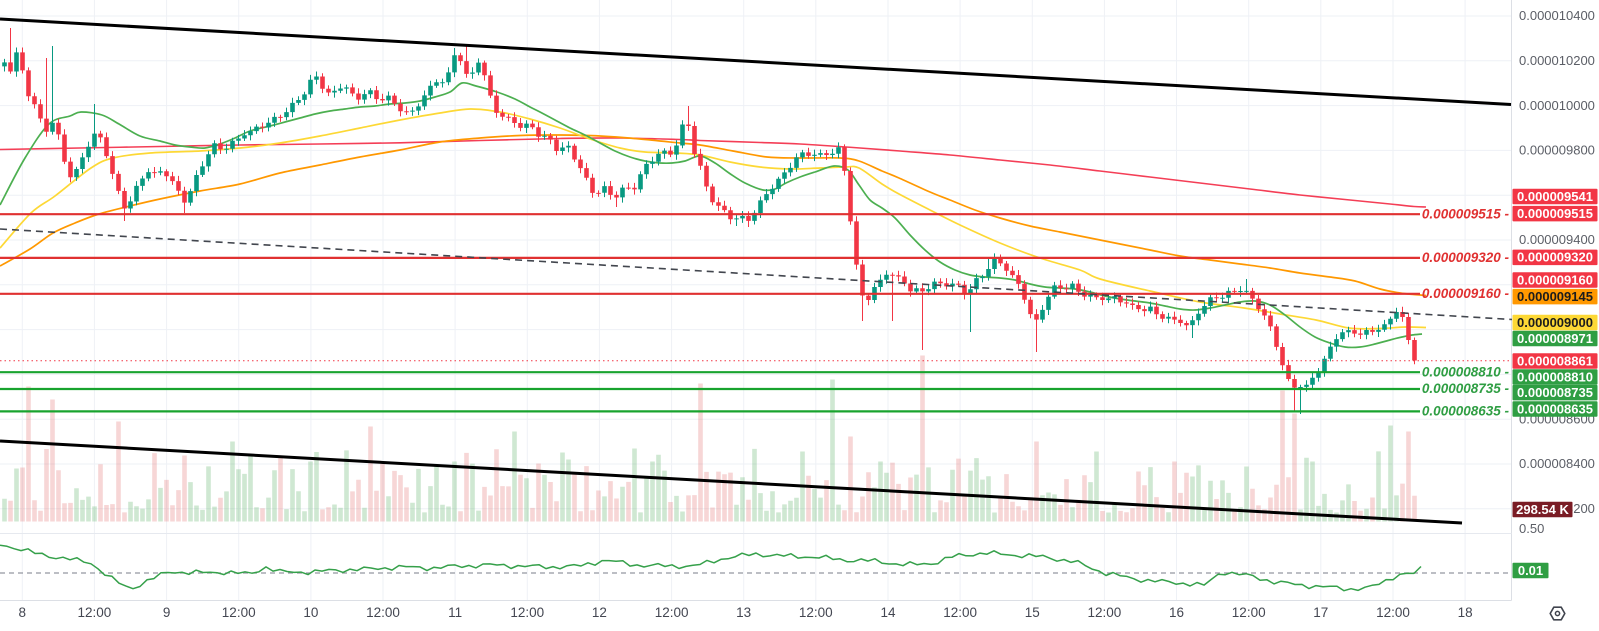  What do you see at coordinates (1555, 376) in the screenshot?
I see `svg-text: 0.000008810` at bounding box center [1555, 376].